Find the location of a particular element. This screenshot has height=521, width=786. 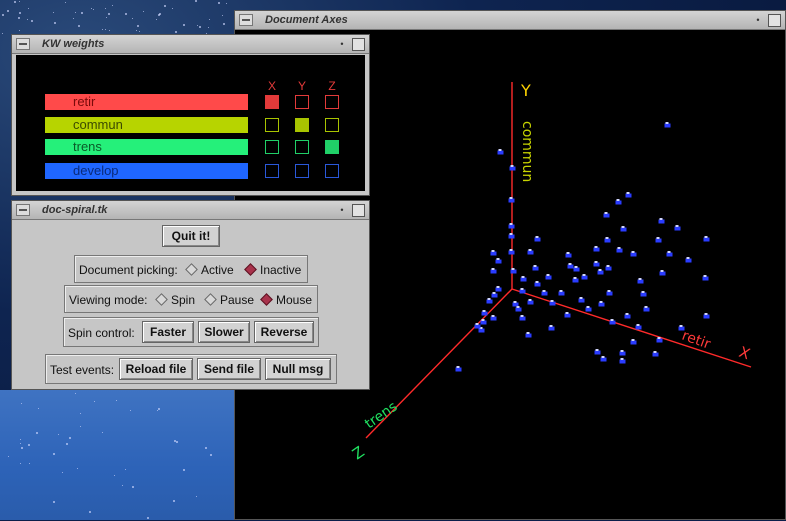

picking-active-label: Active is located at coordinates (217, 270).